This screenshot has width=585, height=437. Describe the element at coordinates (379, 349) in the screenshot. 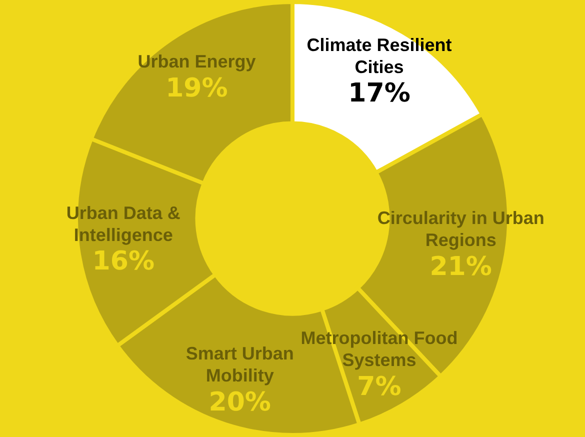

I see `slice-label: Metropolitan Food Systems` at that location.